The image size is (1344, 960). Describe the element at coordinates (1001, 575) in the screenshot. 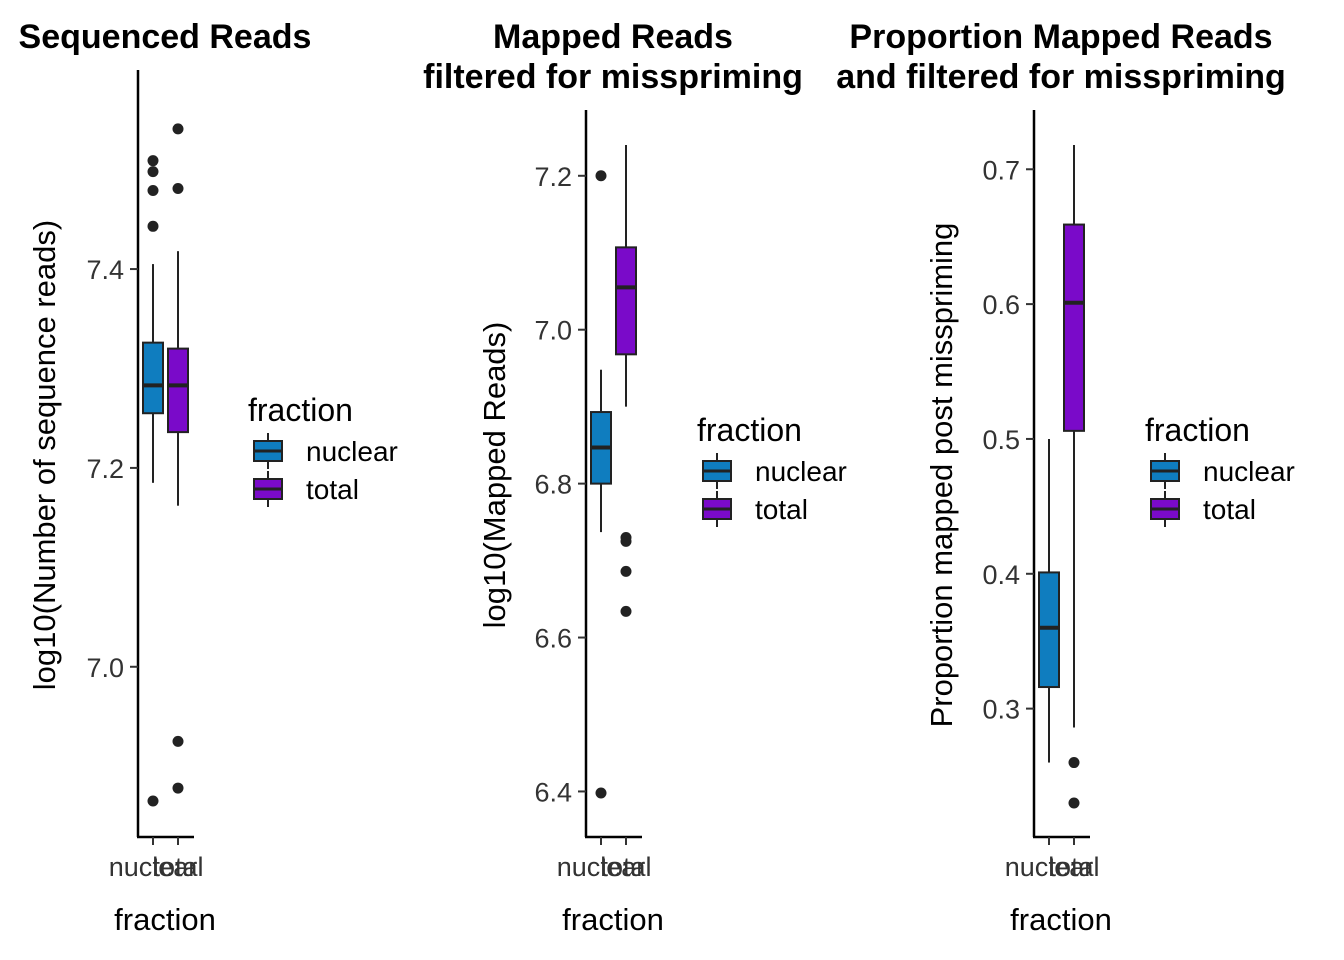

I see `y-tick-label: 0.4` at that location.